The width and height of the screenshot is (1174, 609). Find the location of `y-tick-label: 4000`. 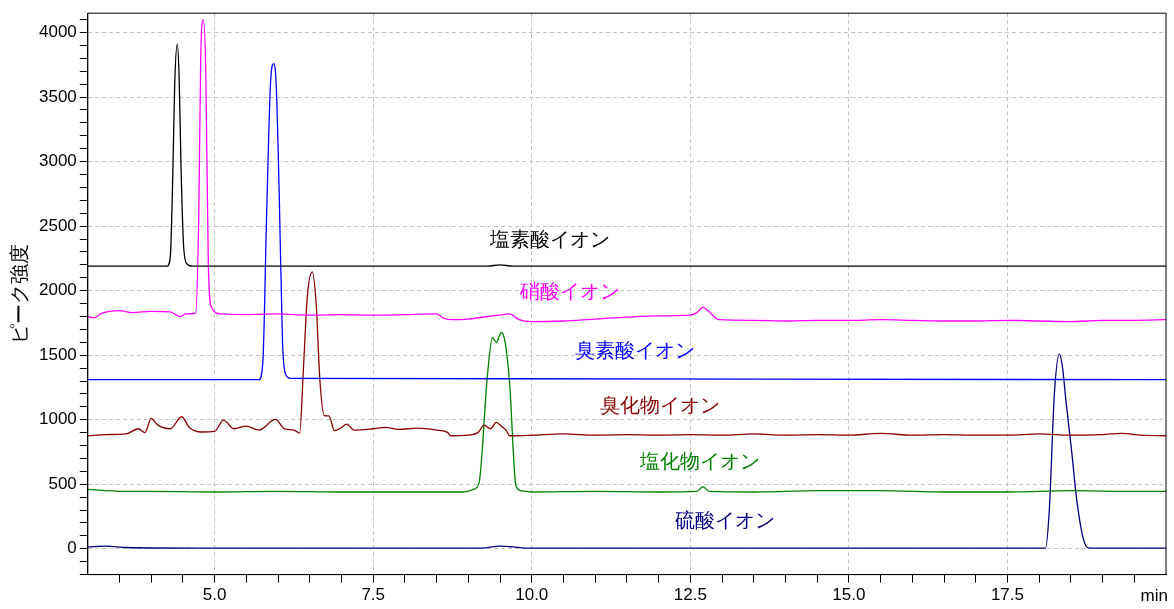

y-tick-label: 4000 is located at coordinates (57, 32).